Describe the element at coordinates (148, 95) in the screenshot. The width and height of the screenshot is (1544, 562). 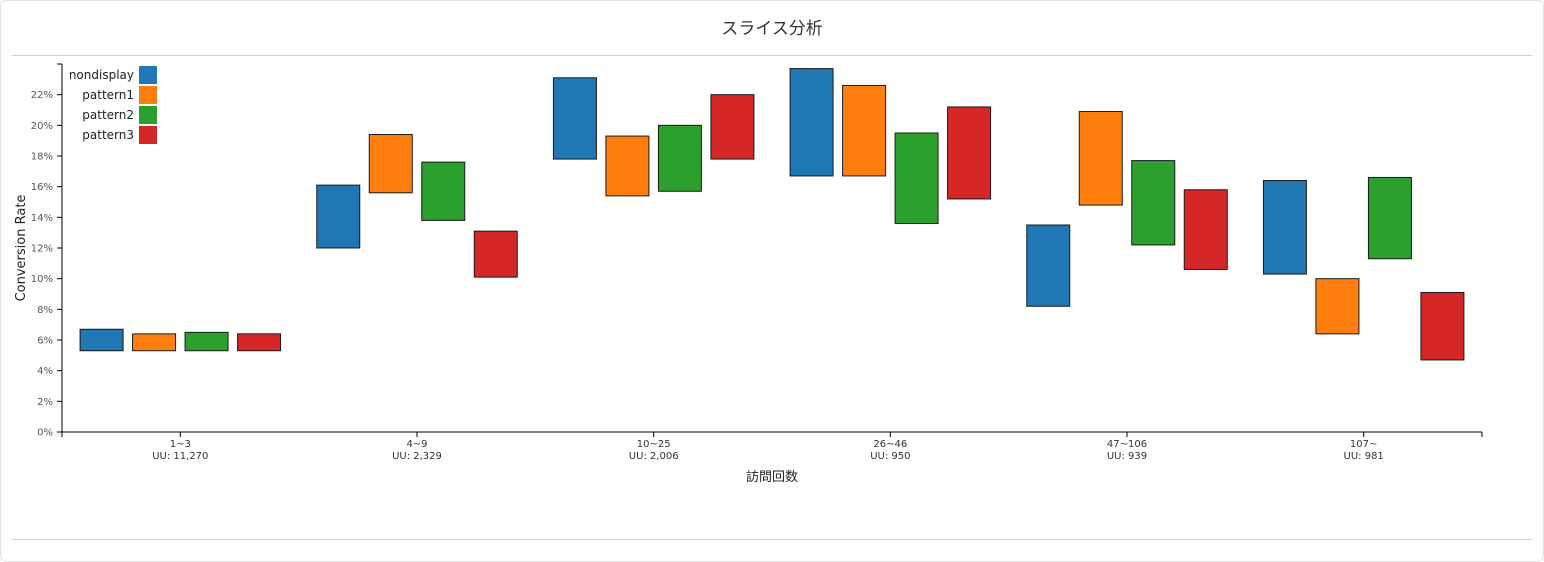
I see `legend-swatch-pattern1` at that location.